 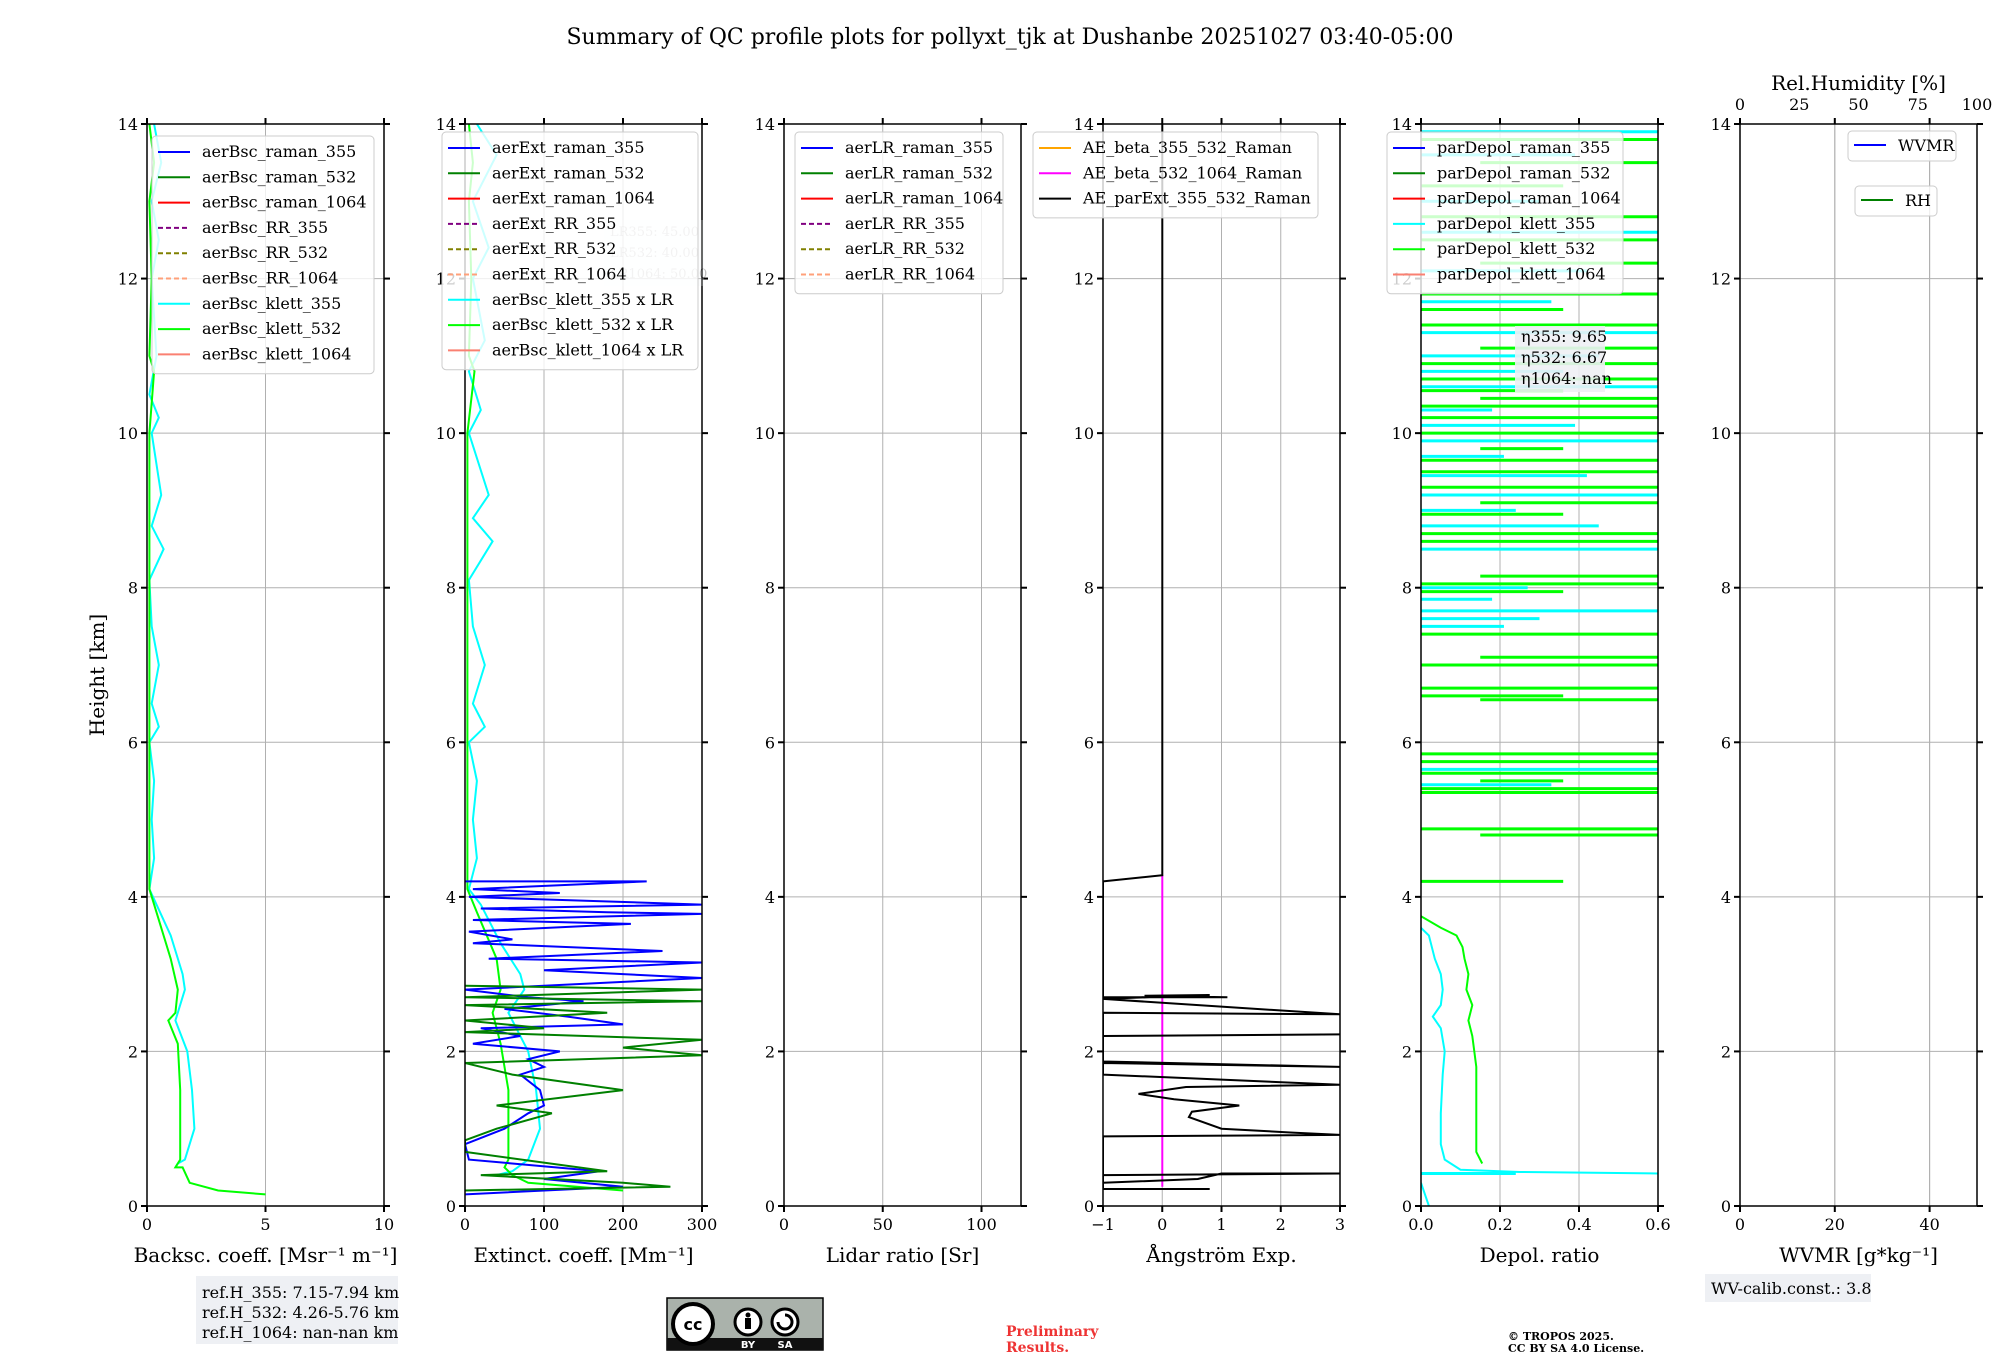 I want to click on legend-label: aerLR_RR_1064, so click(x=910, y=274).